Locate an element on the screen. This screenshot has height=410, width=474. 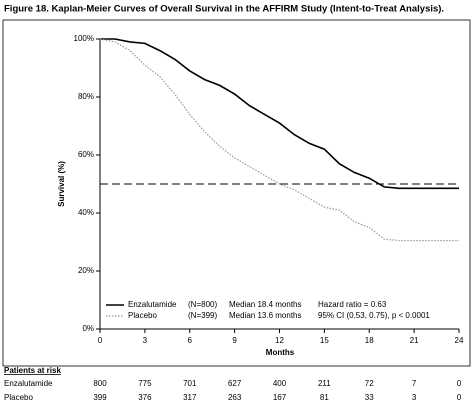
x-tick-label: 15 is located at coordinates (324, 340).